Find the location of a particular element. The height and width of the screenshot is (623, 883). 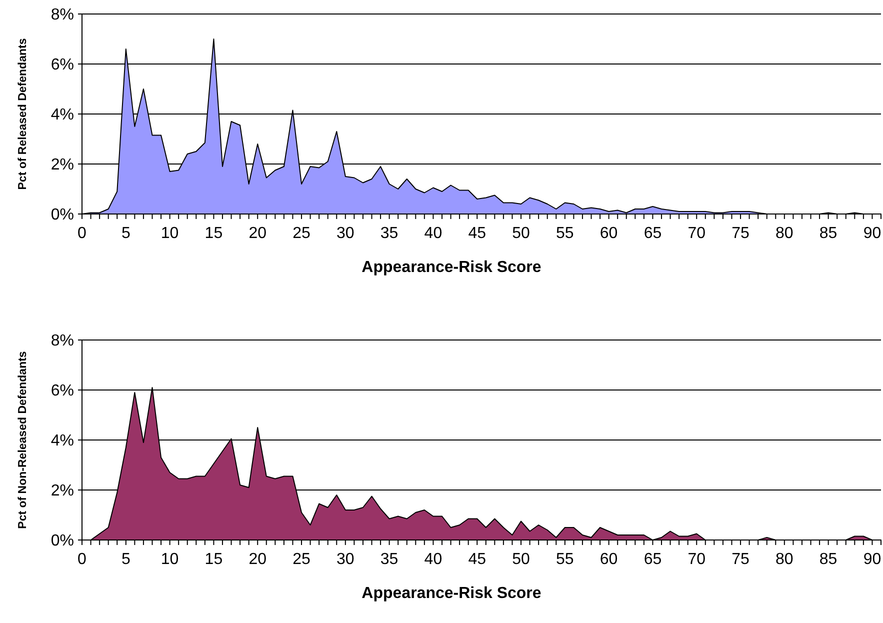

y-axis-title: Pct of Non-Released Defendants is located at coordinates (23, 440).